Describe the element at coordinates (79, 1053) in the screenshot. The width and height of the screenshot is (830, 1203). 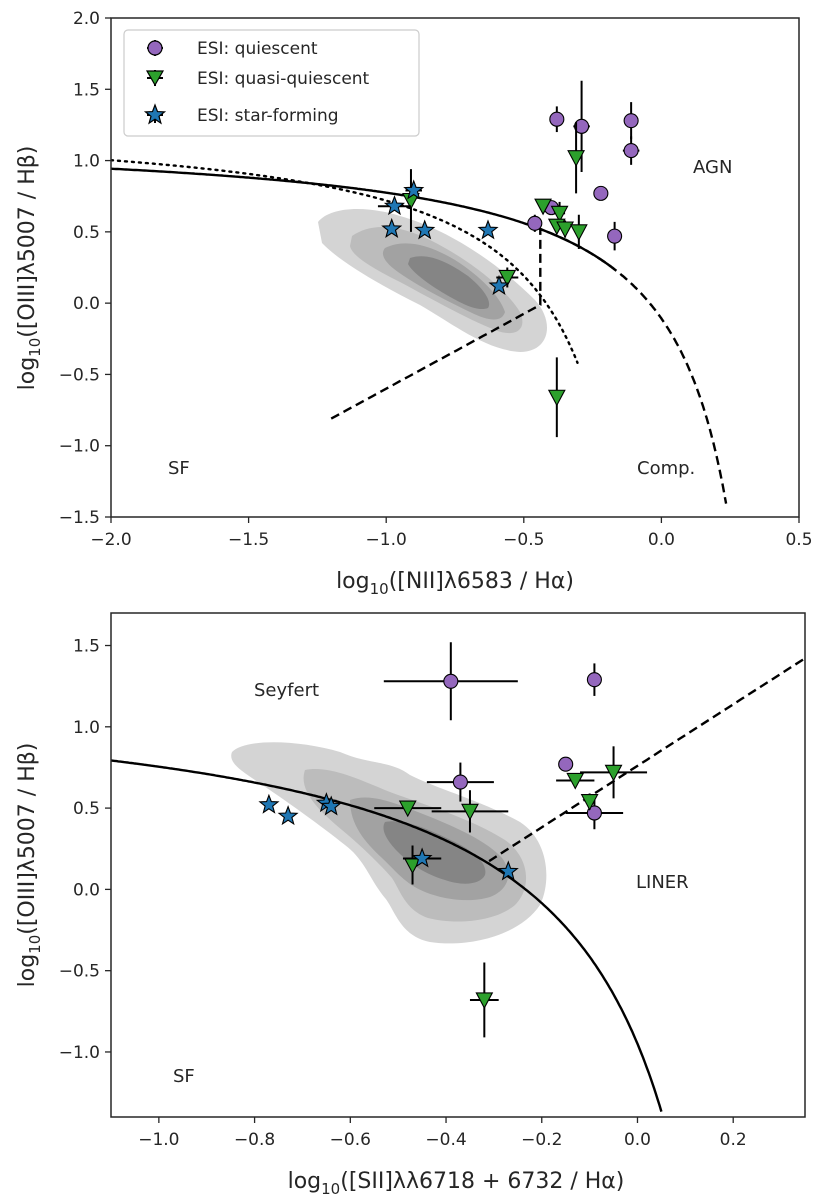
I see `bottom-y-tick-label: −1.0` at that location.